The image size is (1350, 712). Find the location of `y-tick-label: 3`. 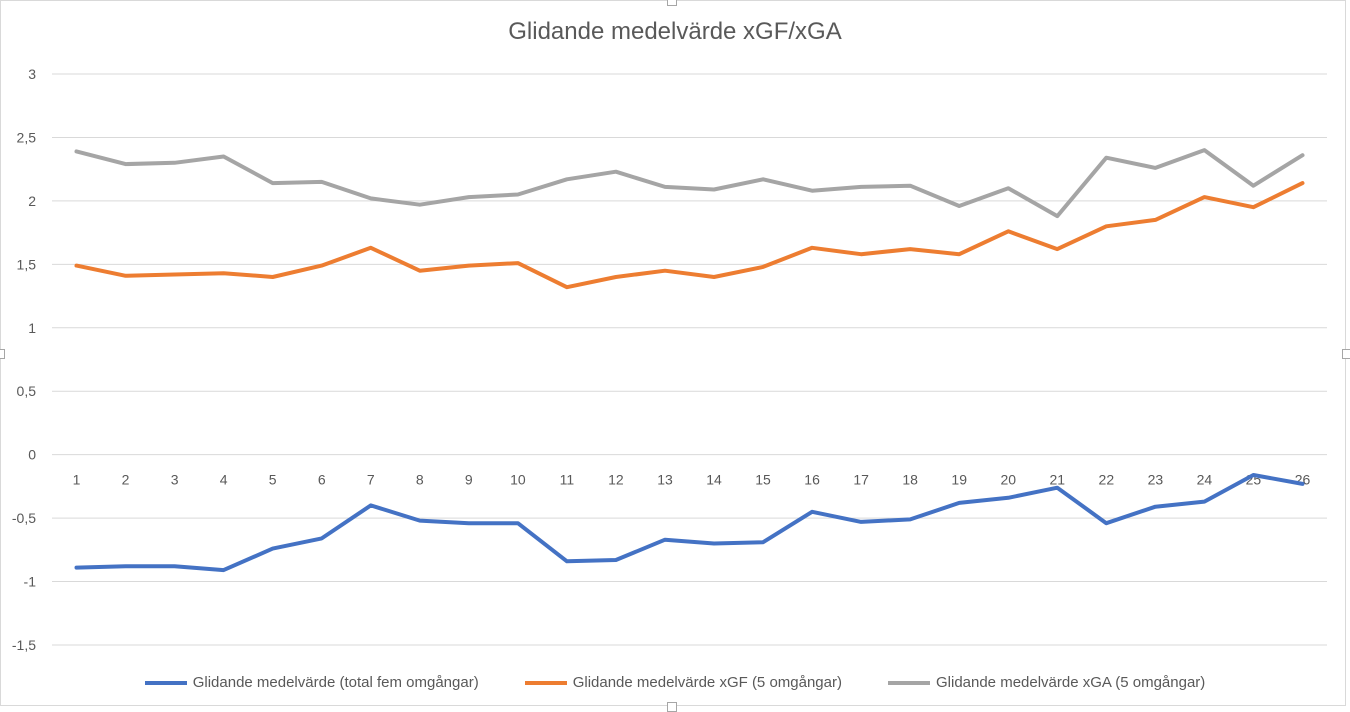

y-tick-label: 3 is located at coordinates (32, 74).